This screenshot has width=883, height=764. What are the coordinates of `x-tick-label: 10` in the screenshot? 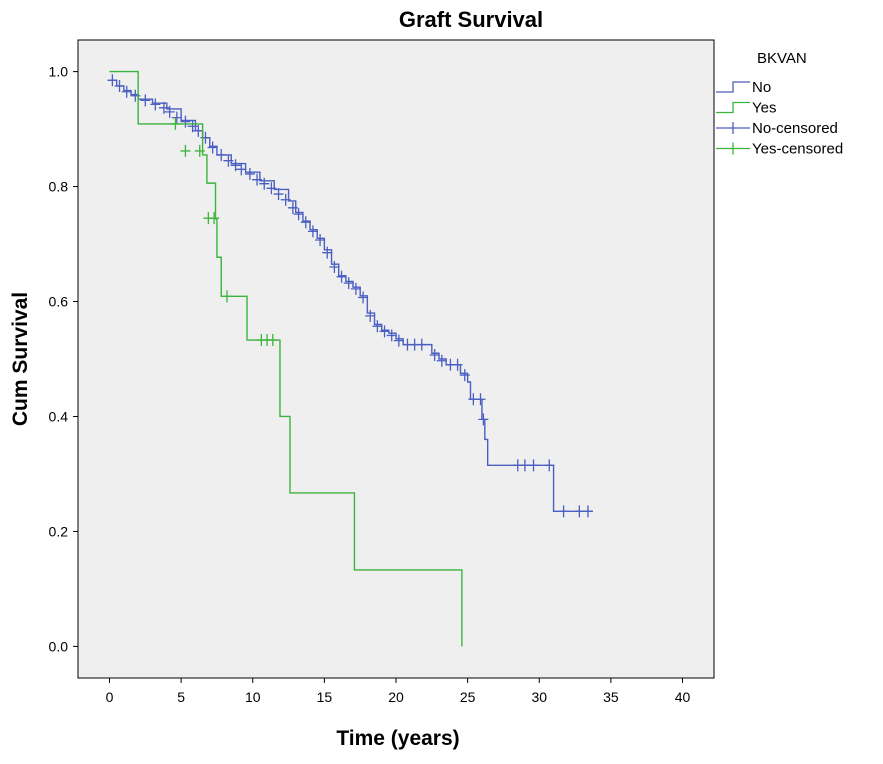 It's located at (253, 697).